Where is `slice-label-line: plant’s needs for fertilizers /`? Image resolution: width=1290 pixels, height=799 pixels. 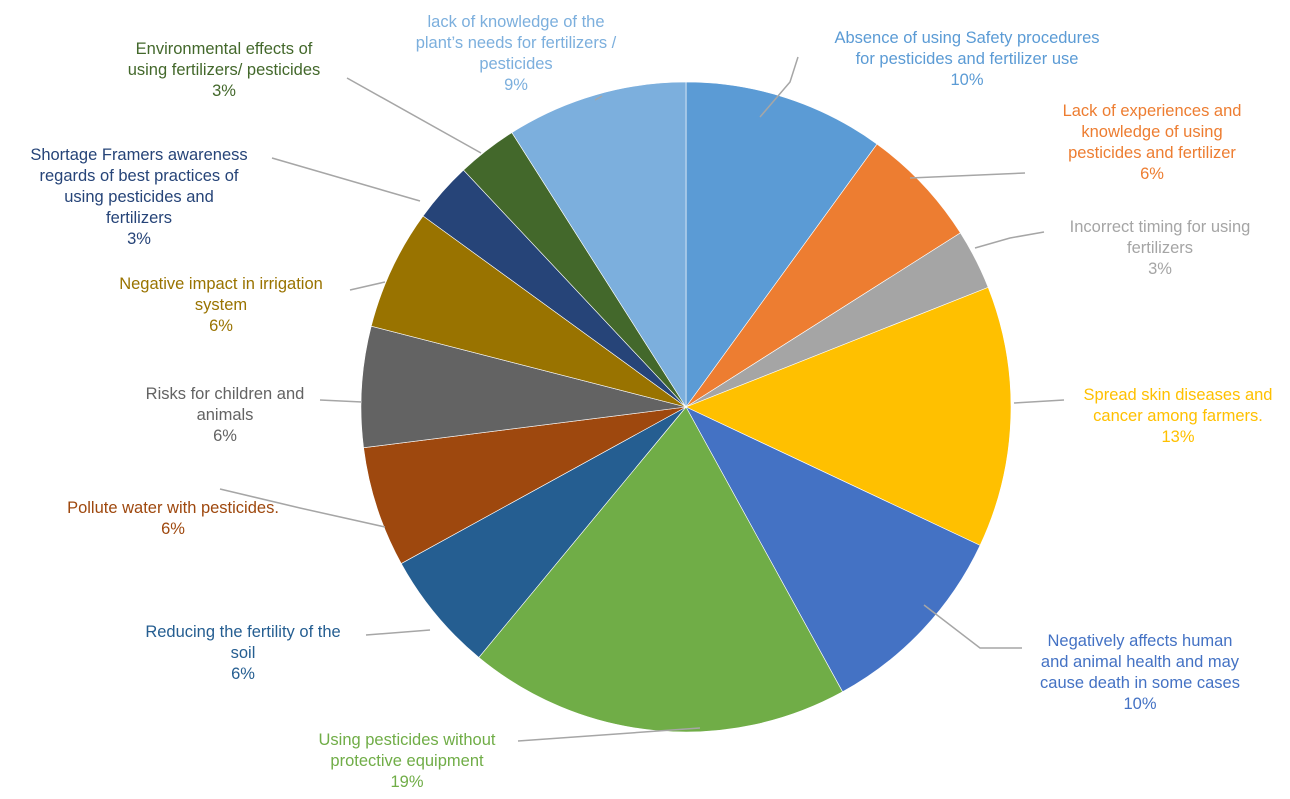
slice-label-line: plant’s needs for fertilizers / is located at coordinates (516, 43).